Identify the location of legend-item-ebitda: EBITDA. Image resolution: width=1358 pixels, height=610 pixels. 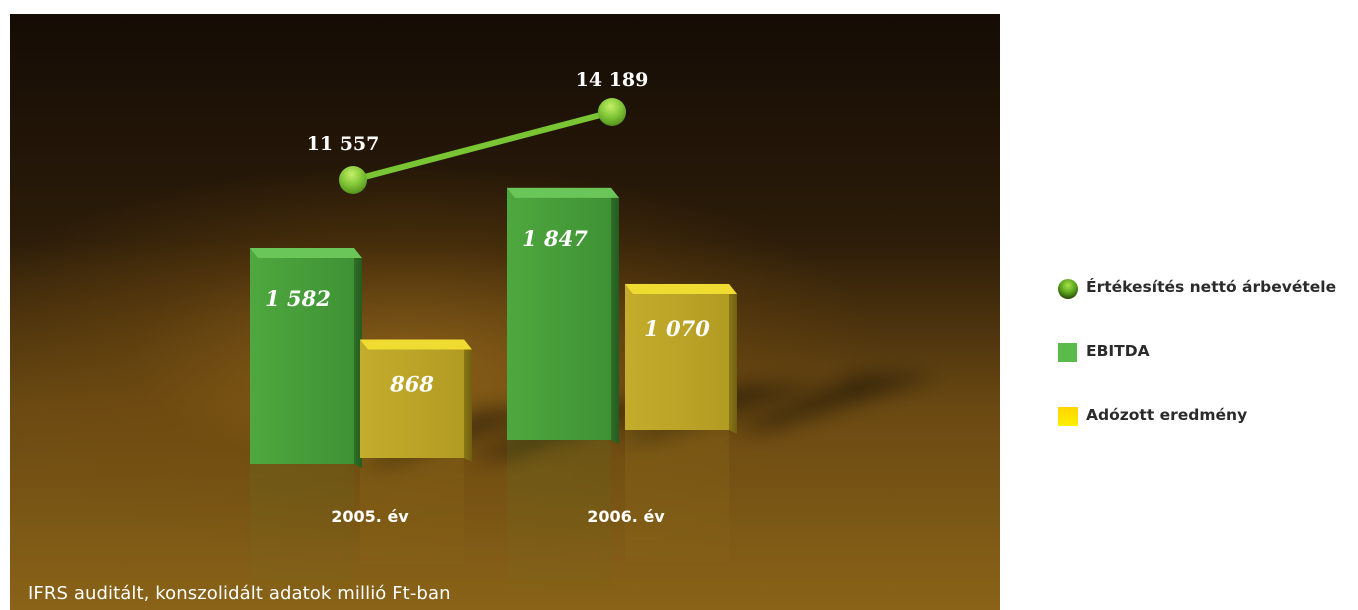
(1197, 353).